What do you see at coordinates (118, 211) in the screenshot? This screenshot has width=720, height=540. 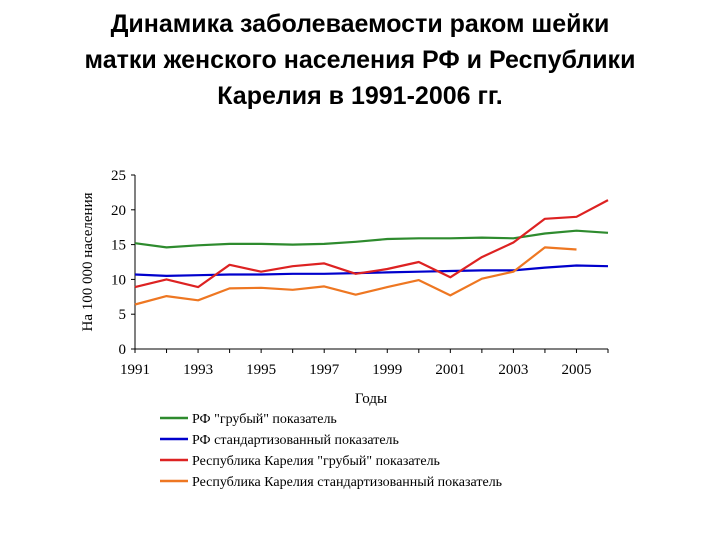 I see `y-tick-label: 20` at bounding box center [118, 211].